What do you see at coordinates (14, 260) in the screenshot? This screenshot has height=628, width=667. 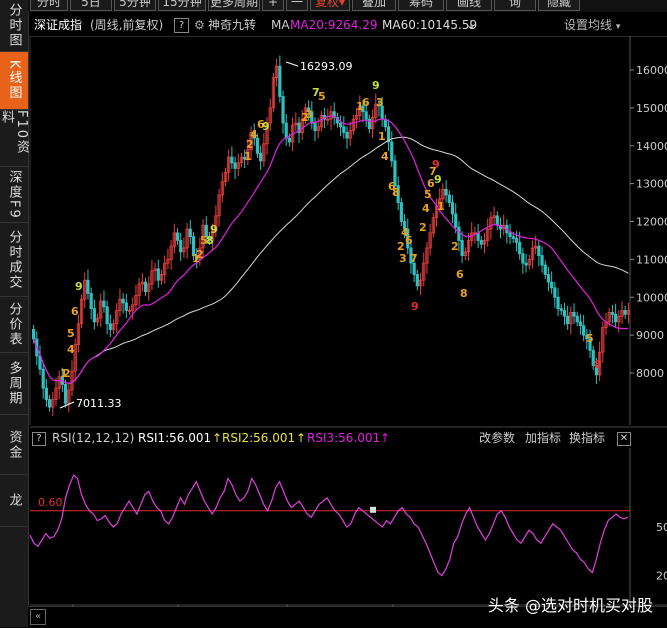 I see `left-tab-4: 分时成交` at bounding box center [14, 260].